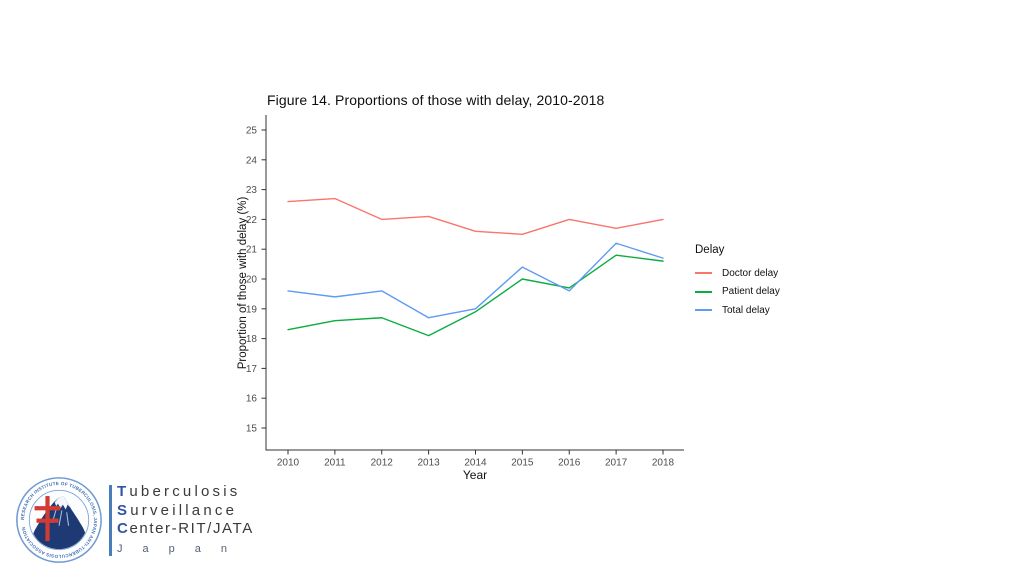 This screenshot has width=1024, height=576. Describe the element at coordinates (429, 463) in the screenshot. I see `x-tick-label: 2013` at that location.